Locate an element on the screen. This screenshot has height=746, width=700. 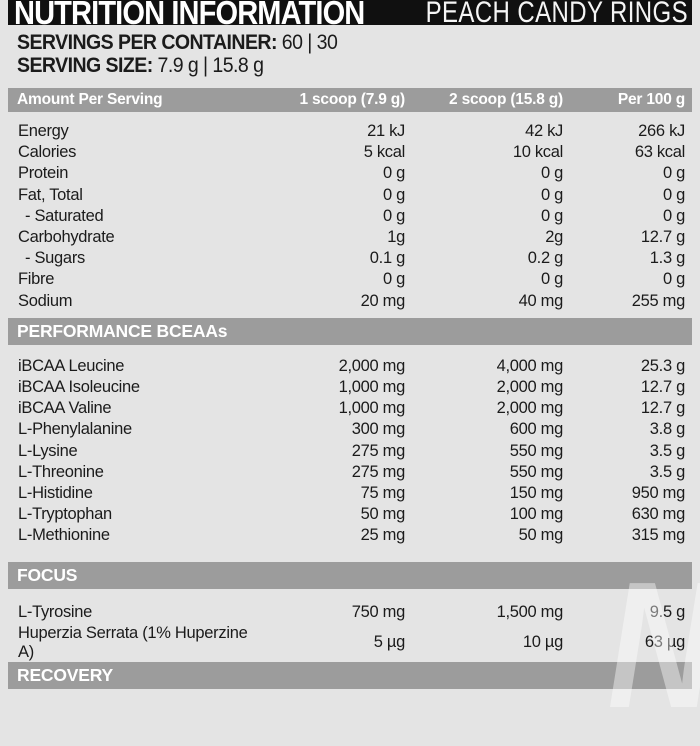
value-2-scoop: 550 mg is located at coordinates (536, 450).